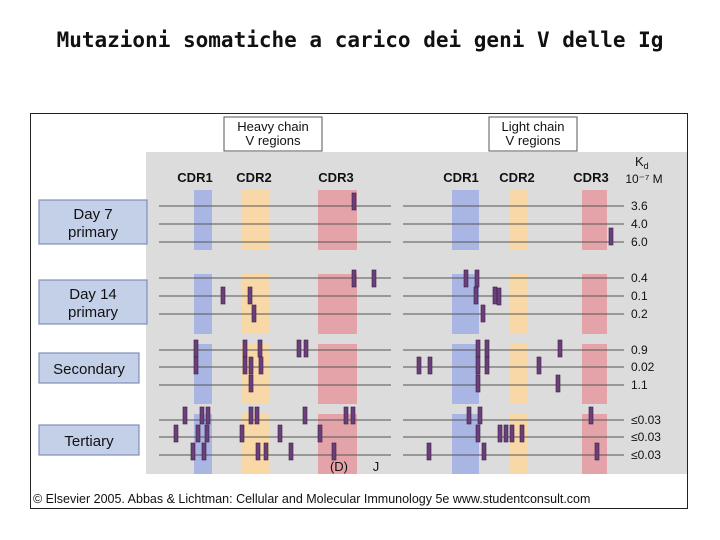 The image size is (720, 540). I want to click on kd-value: 0.1, so click(639, 296).